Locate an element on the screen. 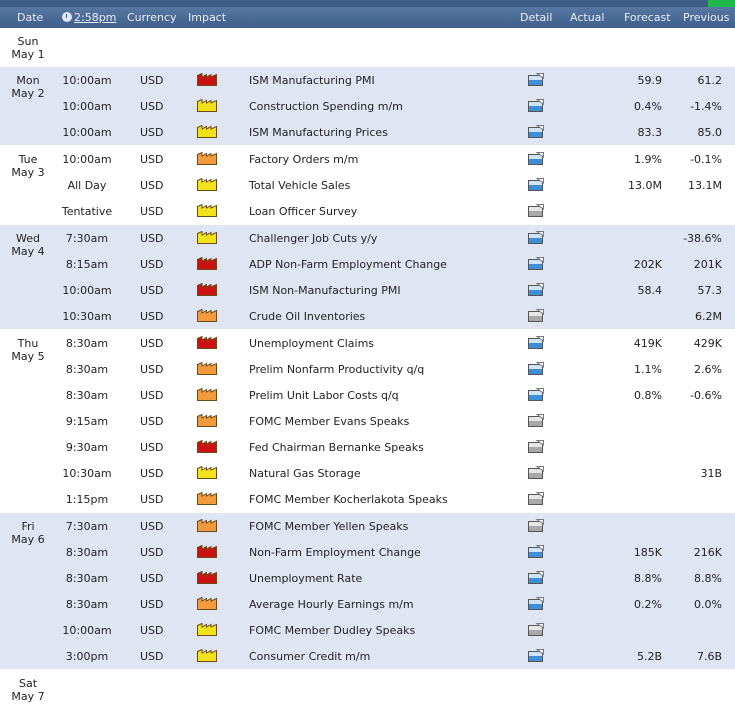  event-name: ISM Non-Manufacturing PMI is located at coordinates (325, 290).